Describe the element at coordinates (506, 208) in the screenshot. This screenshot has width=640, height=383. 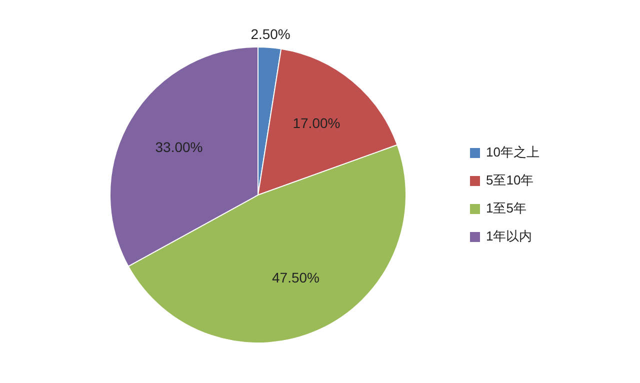
I see `legend-label: 1至5年` at that location.